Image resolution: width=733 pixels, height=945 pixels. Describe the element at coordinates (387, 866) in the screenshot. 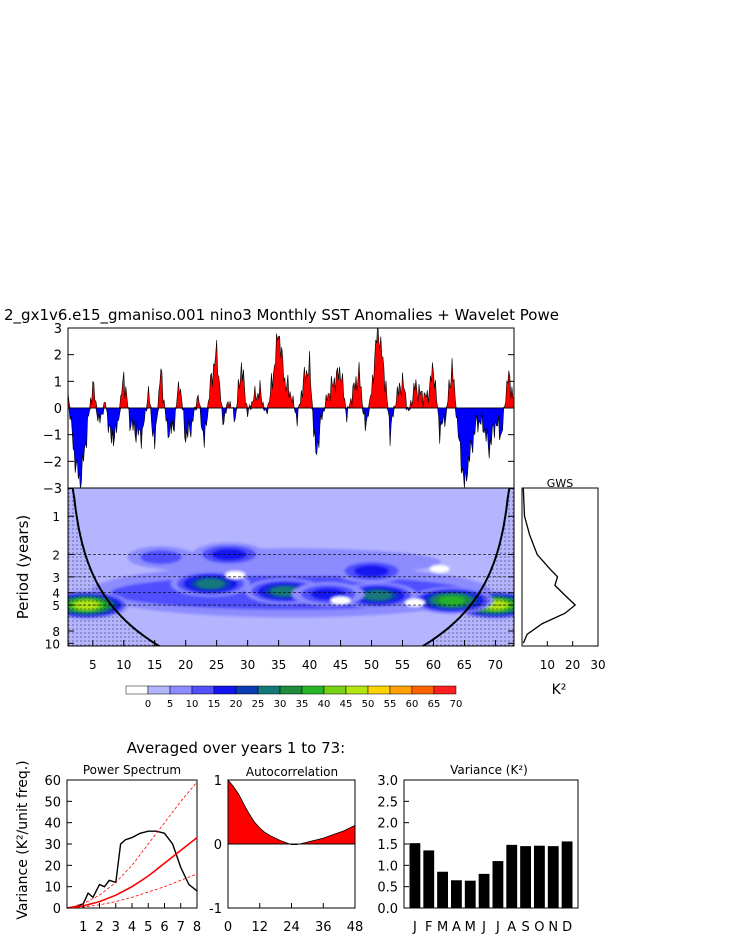

I see `var-y-tick-label: 1.0` at that location.